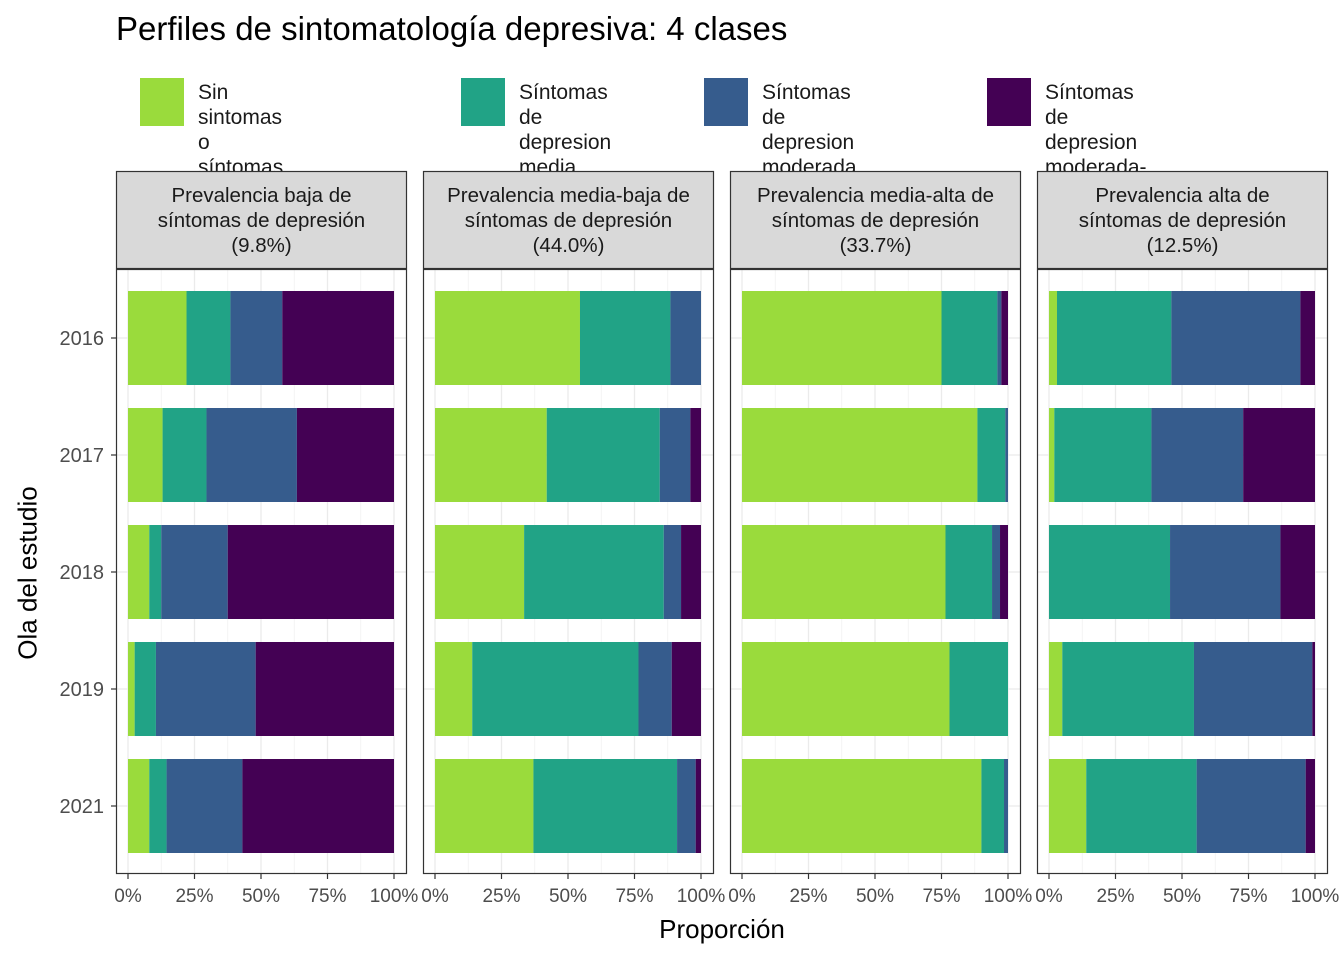  I want to click on bar-media-panel3-2018, so click(1110, 572).